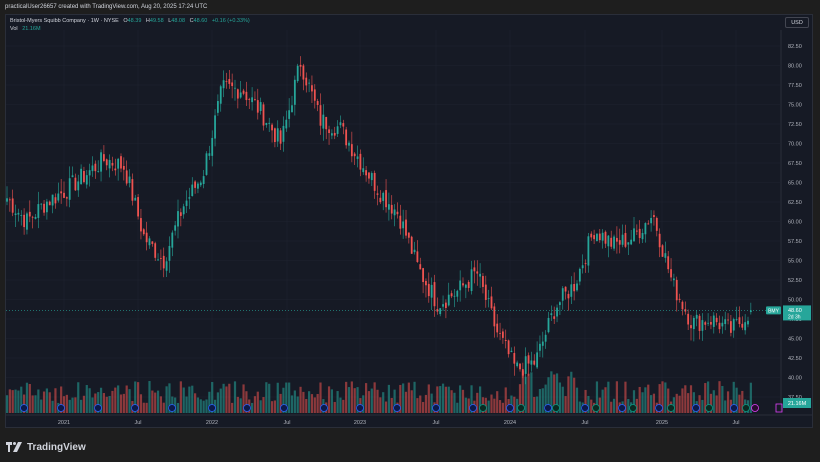 The width and height of the screenshot is (820, 462). What do you see at coordinates (200, 21) in the screenshot?
I see `close-value: 48.60` at bounding box center [200, 21].